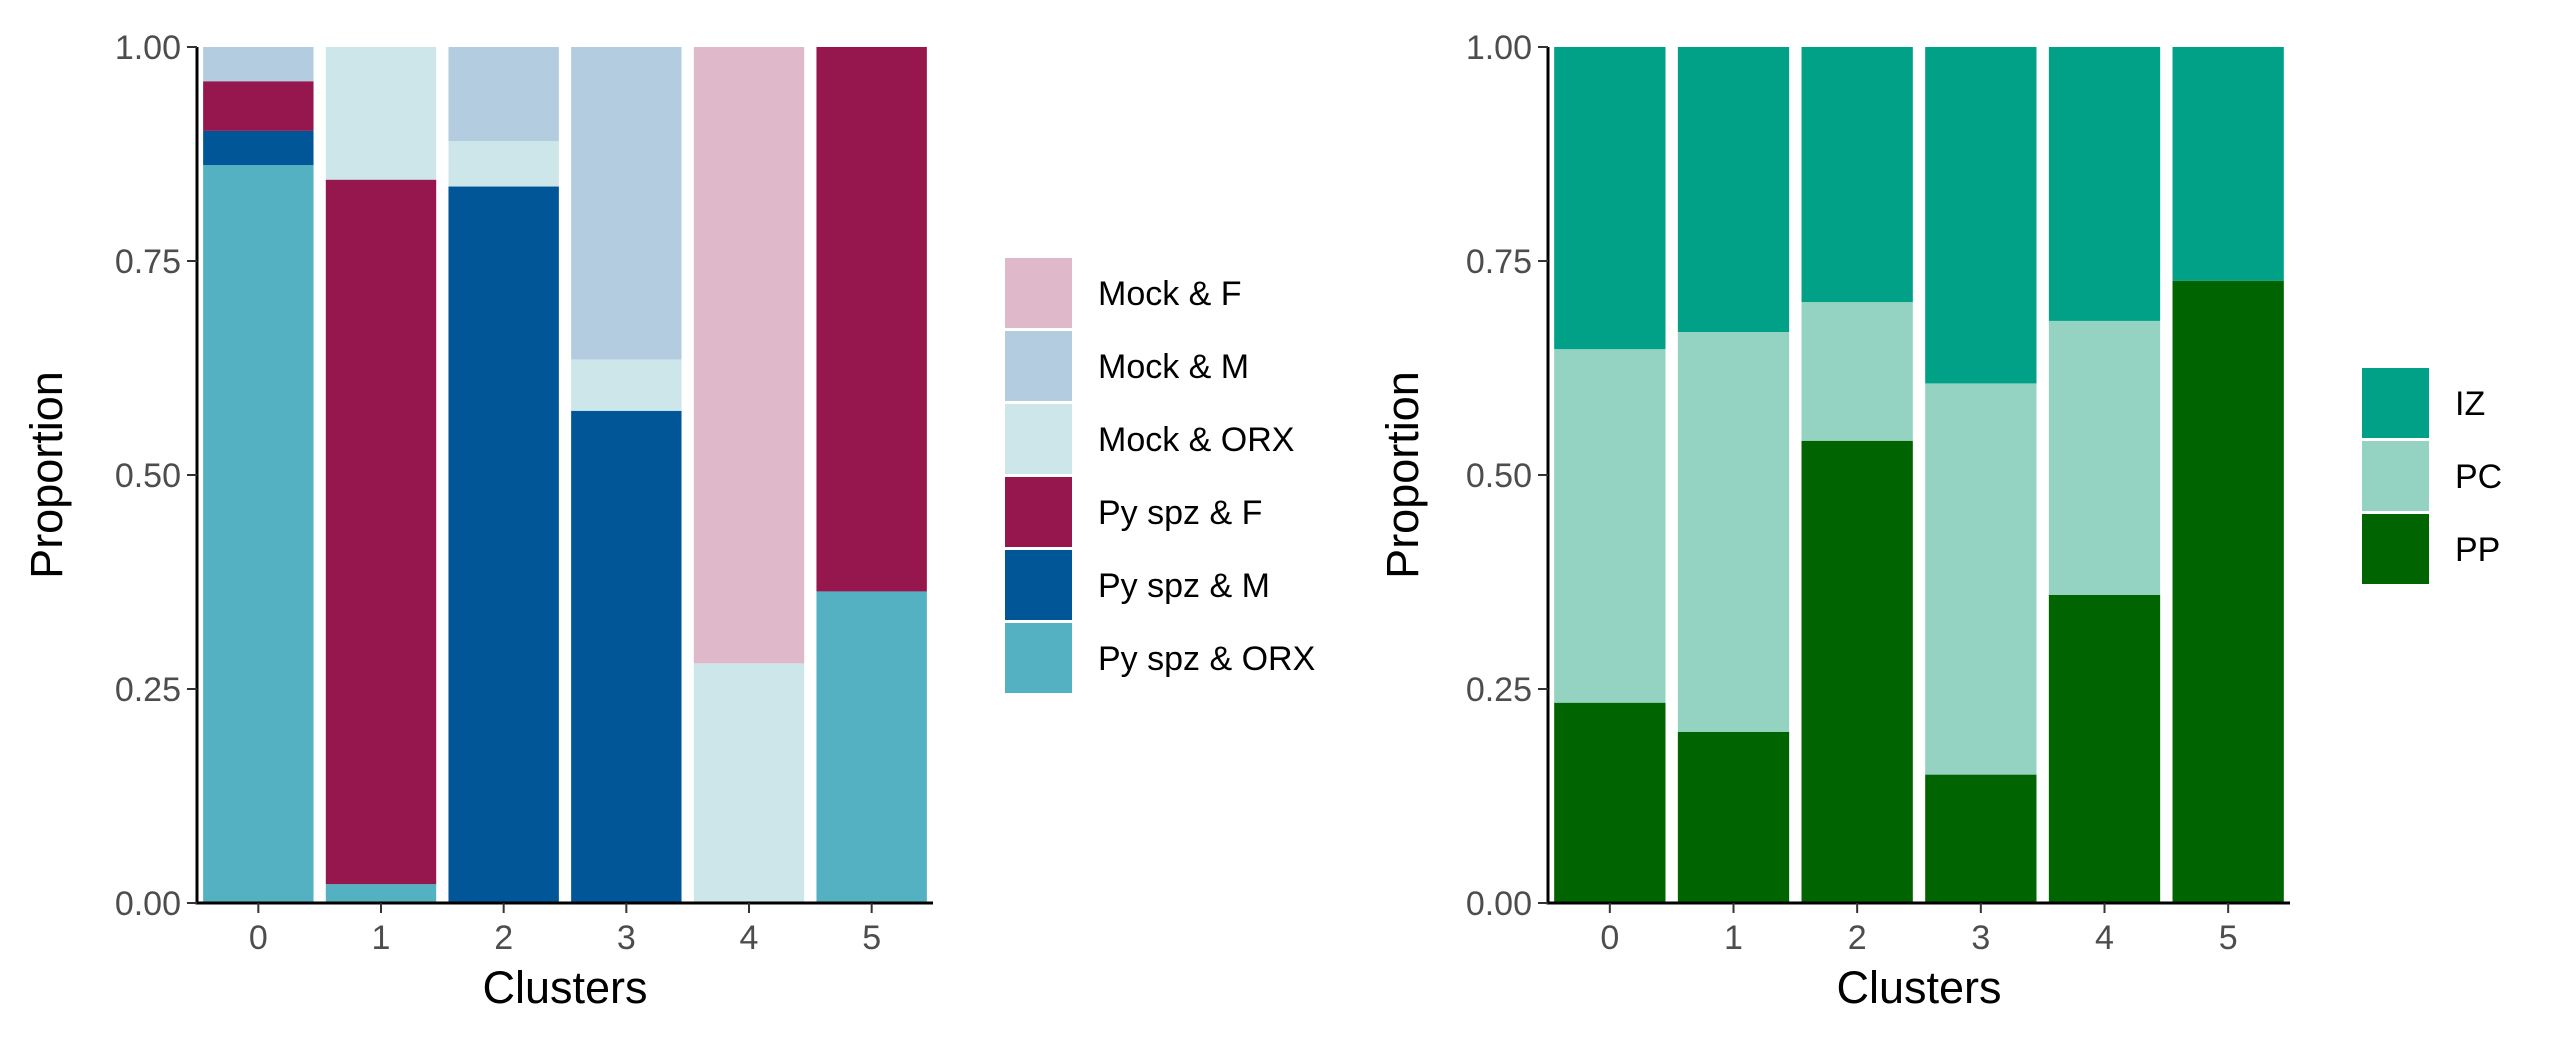 The width and height of the screenshot is (2550, 1050). What do you see at coordinates (1170, 294) in the screenshot?
I see `legend-label: Mock & F` at bounding box center [1170, 294].